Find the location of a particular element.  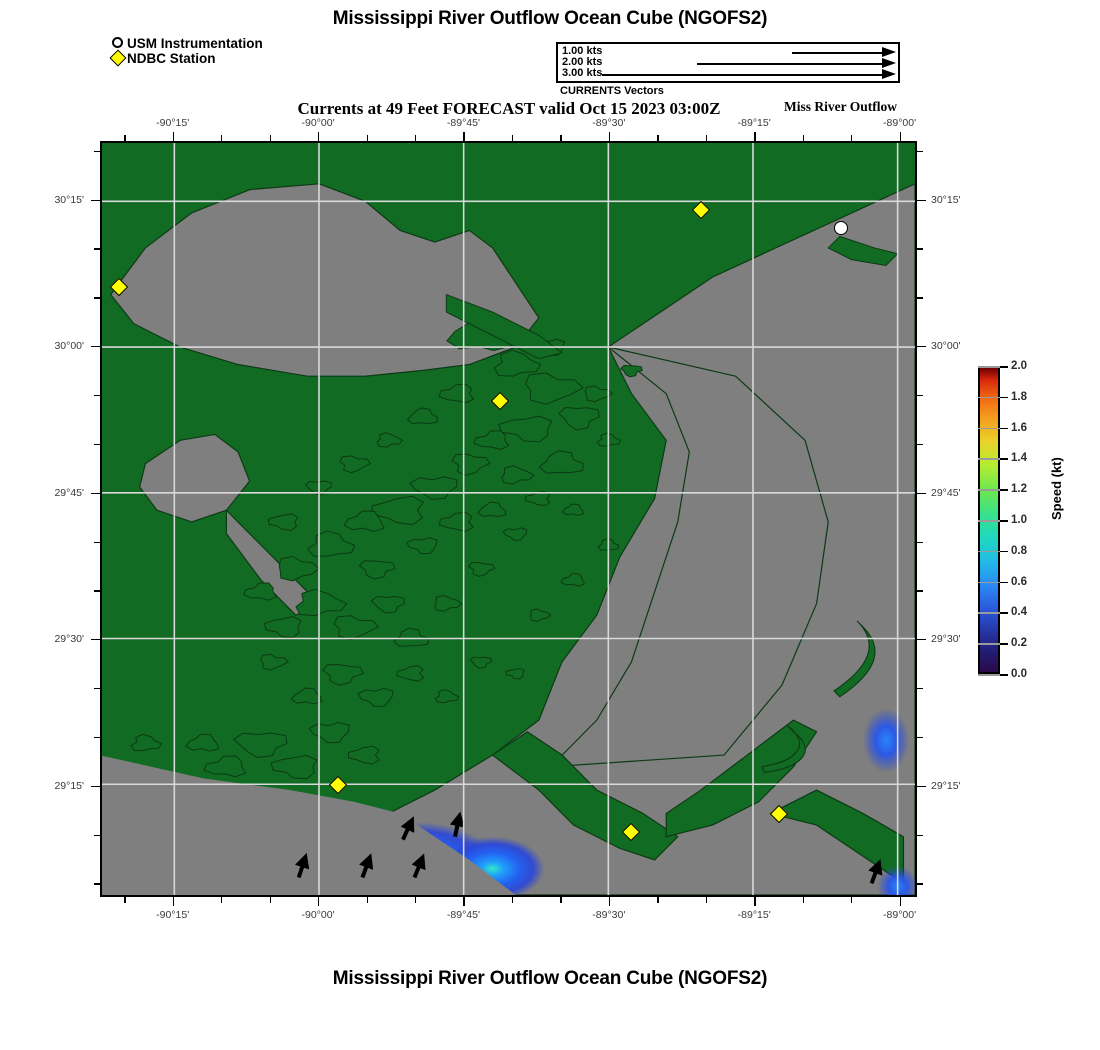

open-circle-icon is located at coordinates (118, 43).